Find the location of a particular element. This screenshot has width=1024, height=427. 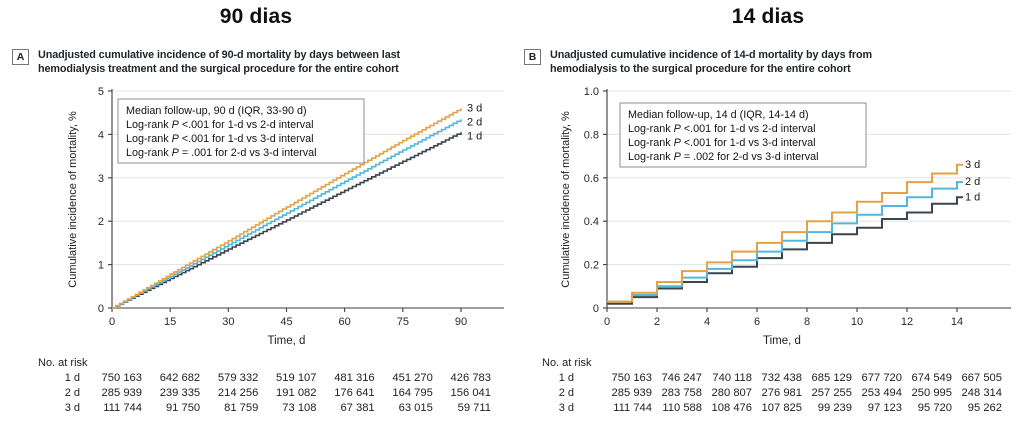

svg-text: 156 041 is located at coordinates (471, 393).